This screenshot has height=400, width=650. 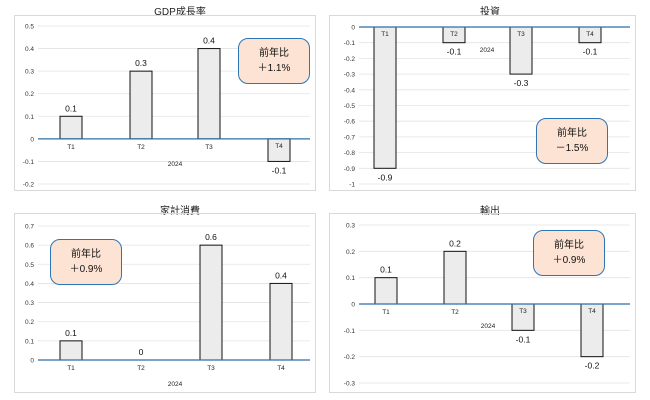 I want to click on y-tick-label: 0.7, so click(x=29, y=227).